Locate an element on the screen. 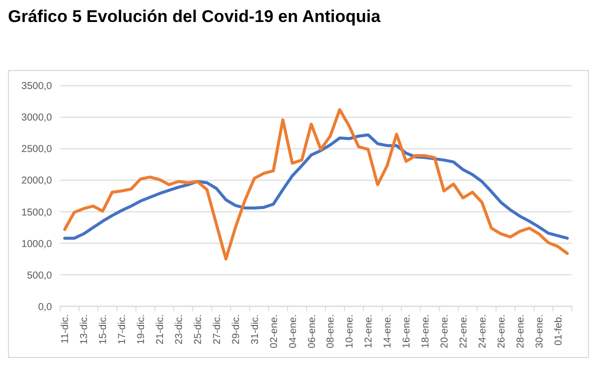 This screenshot has width=599, height=368. y-tick-label: 3500,0 is located at coordinates (36, 86).